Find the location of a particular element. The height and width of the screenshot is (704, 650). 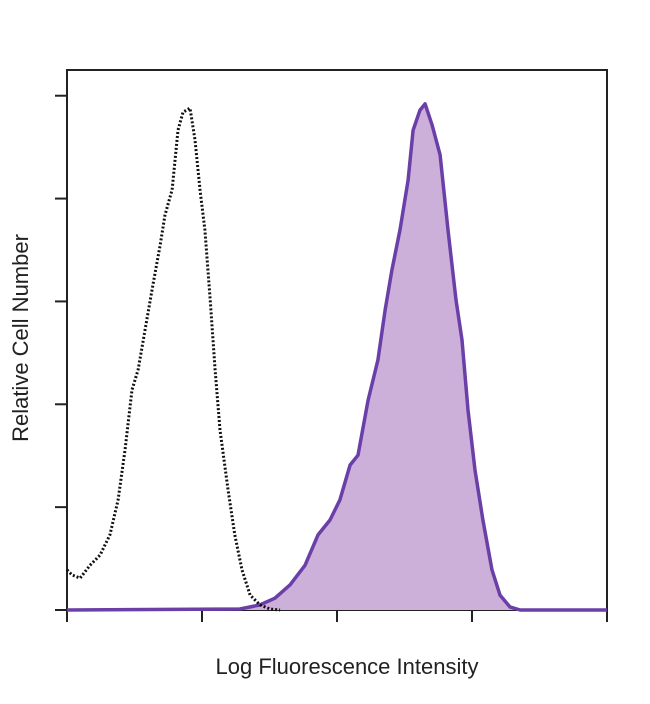

x-axis-label: Log Fluorescence Intensity is located at coordinates (347, 666).